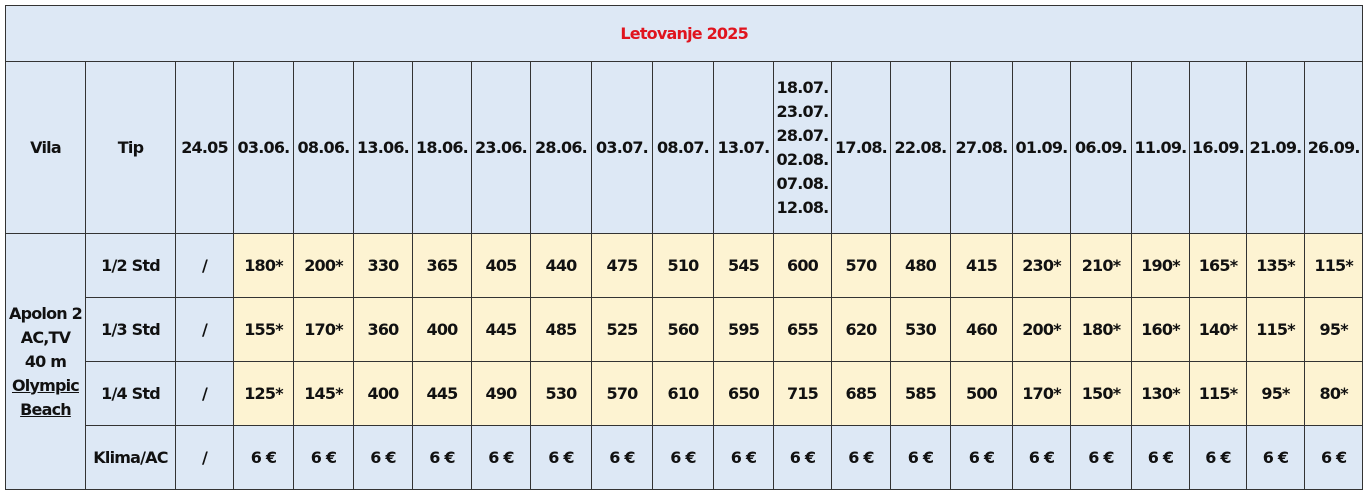  I want to click on column-header: 03.07., so click(622, 147).